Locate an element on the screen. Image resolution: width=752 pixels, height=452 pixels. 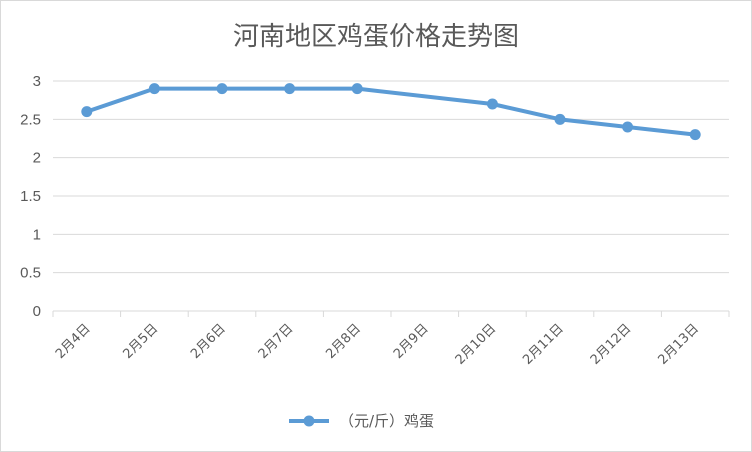
x-tick-label: 2月9日 is located at coordinates (411, 341).